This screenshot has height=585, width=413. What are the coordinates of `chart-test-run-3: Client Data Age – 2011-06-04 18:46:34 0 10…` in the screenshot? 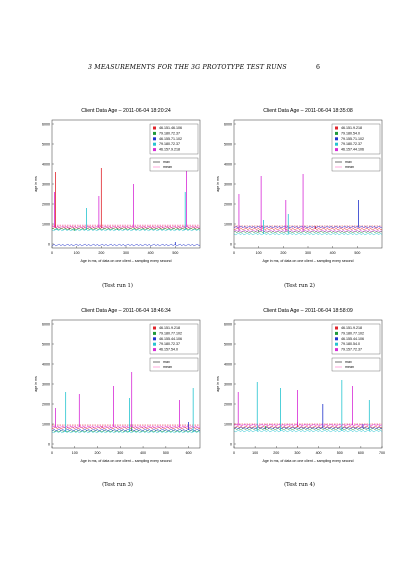 It's located at (117, 389).